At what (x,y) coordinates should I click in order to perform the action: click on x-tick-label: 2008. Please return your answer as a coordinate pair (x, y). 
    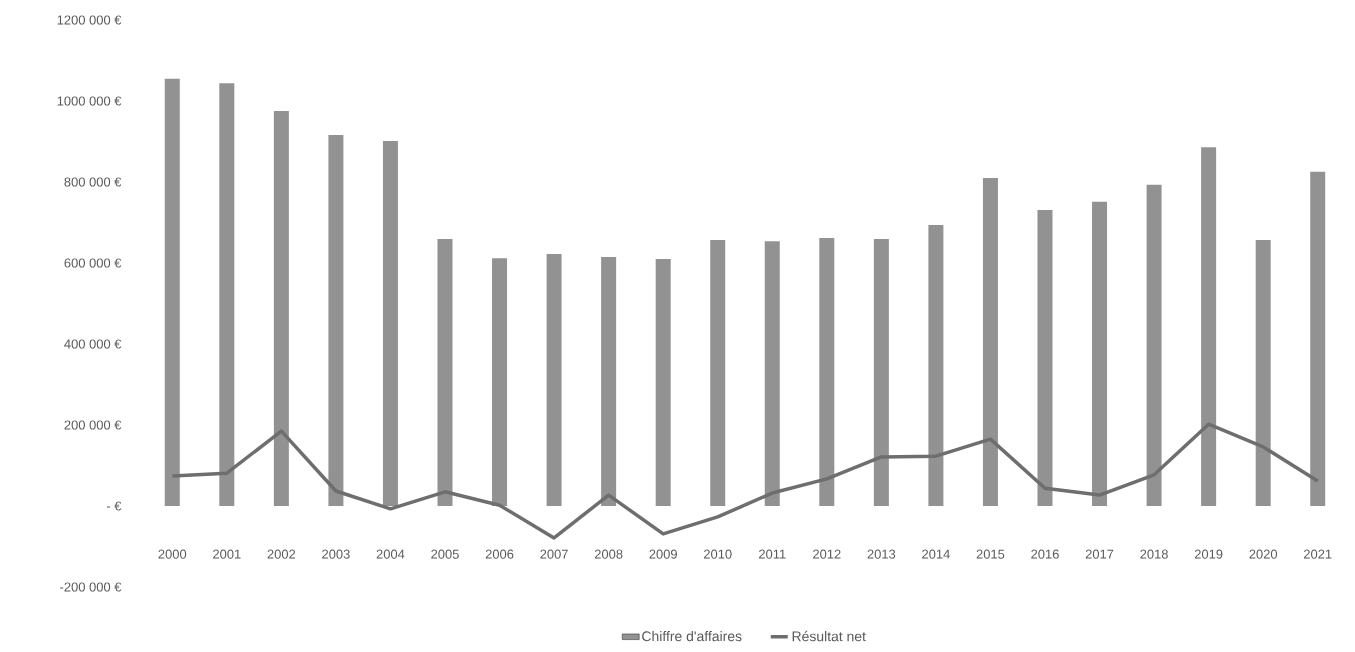
    Looking at the image, I should click on (608, 554).